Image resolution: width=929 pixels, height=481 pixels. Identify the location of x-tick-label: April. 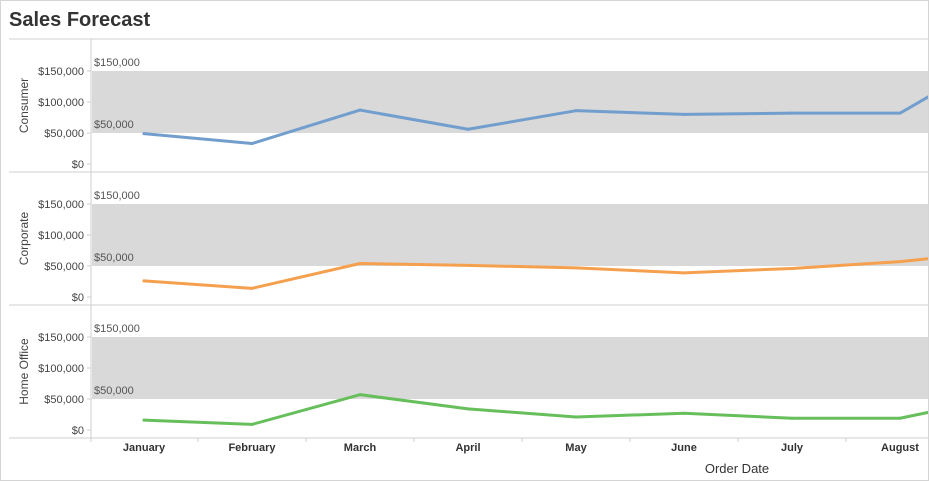
(467, 448).